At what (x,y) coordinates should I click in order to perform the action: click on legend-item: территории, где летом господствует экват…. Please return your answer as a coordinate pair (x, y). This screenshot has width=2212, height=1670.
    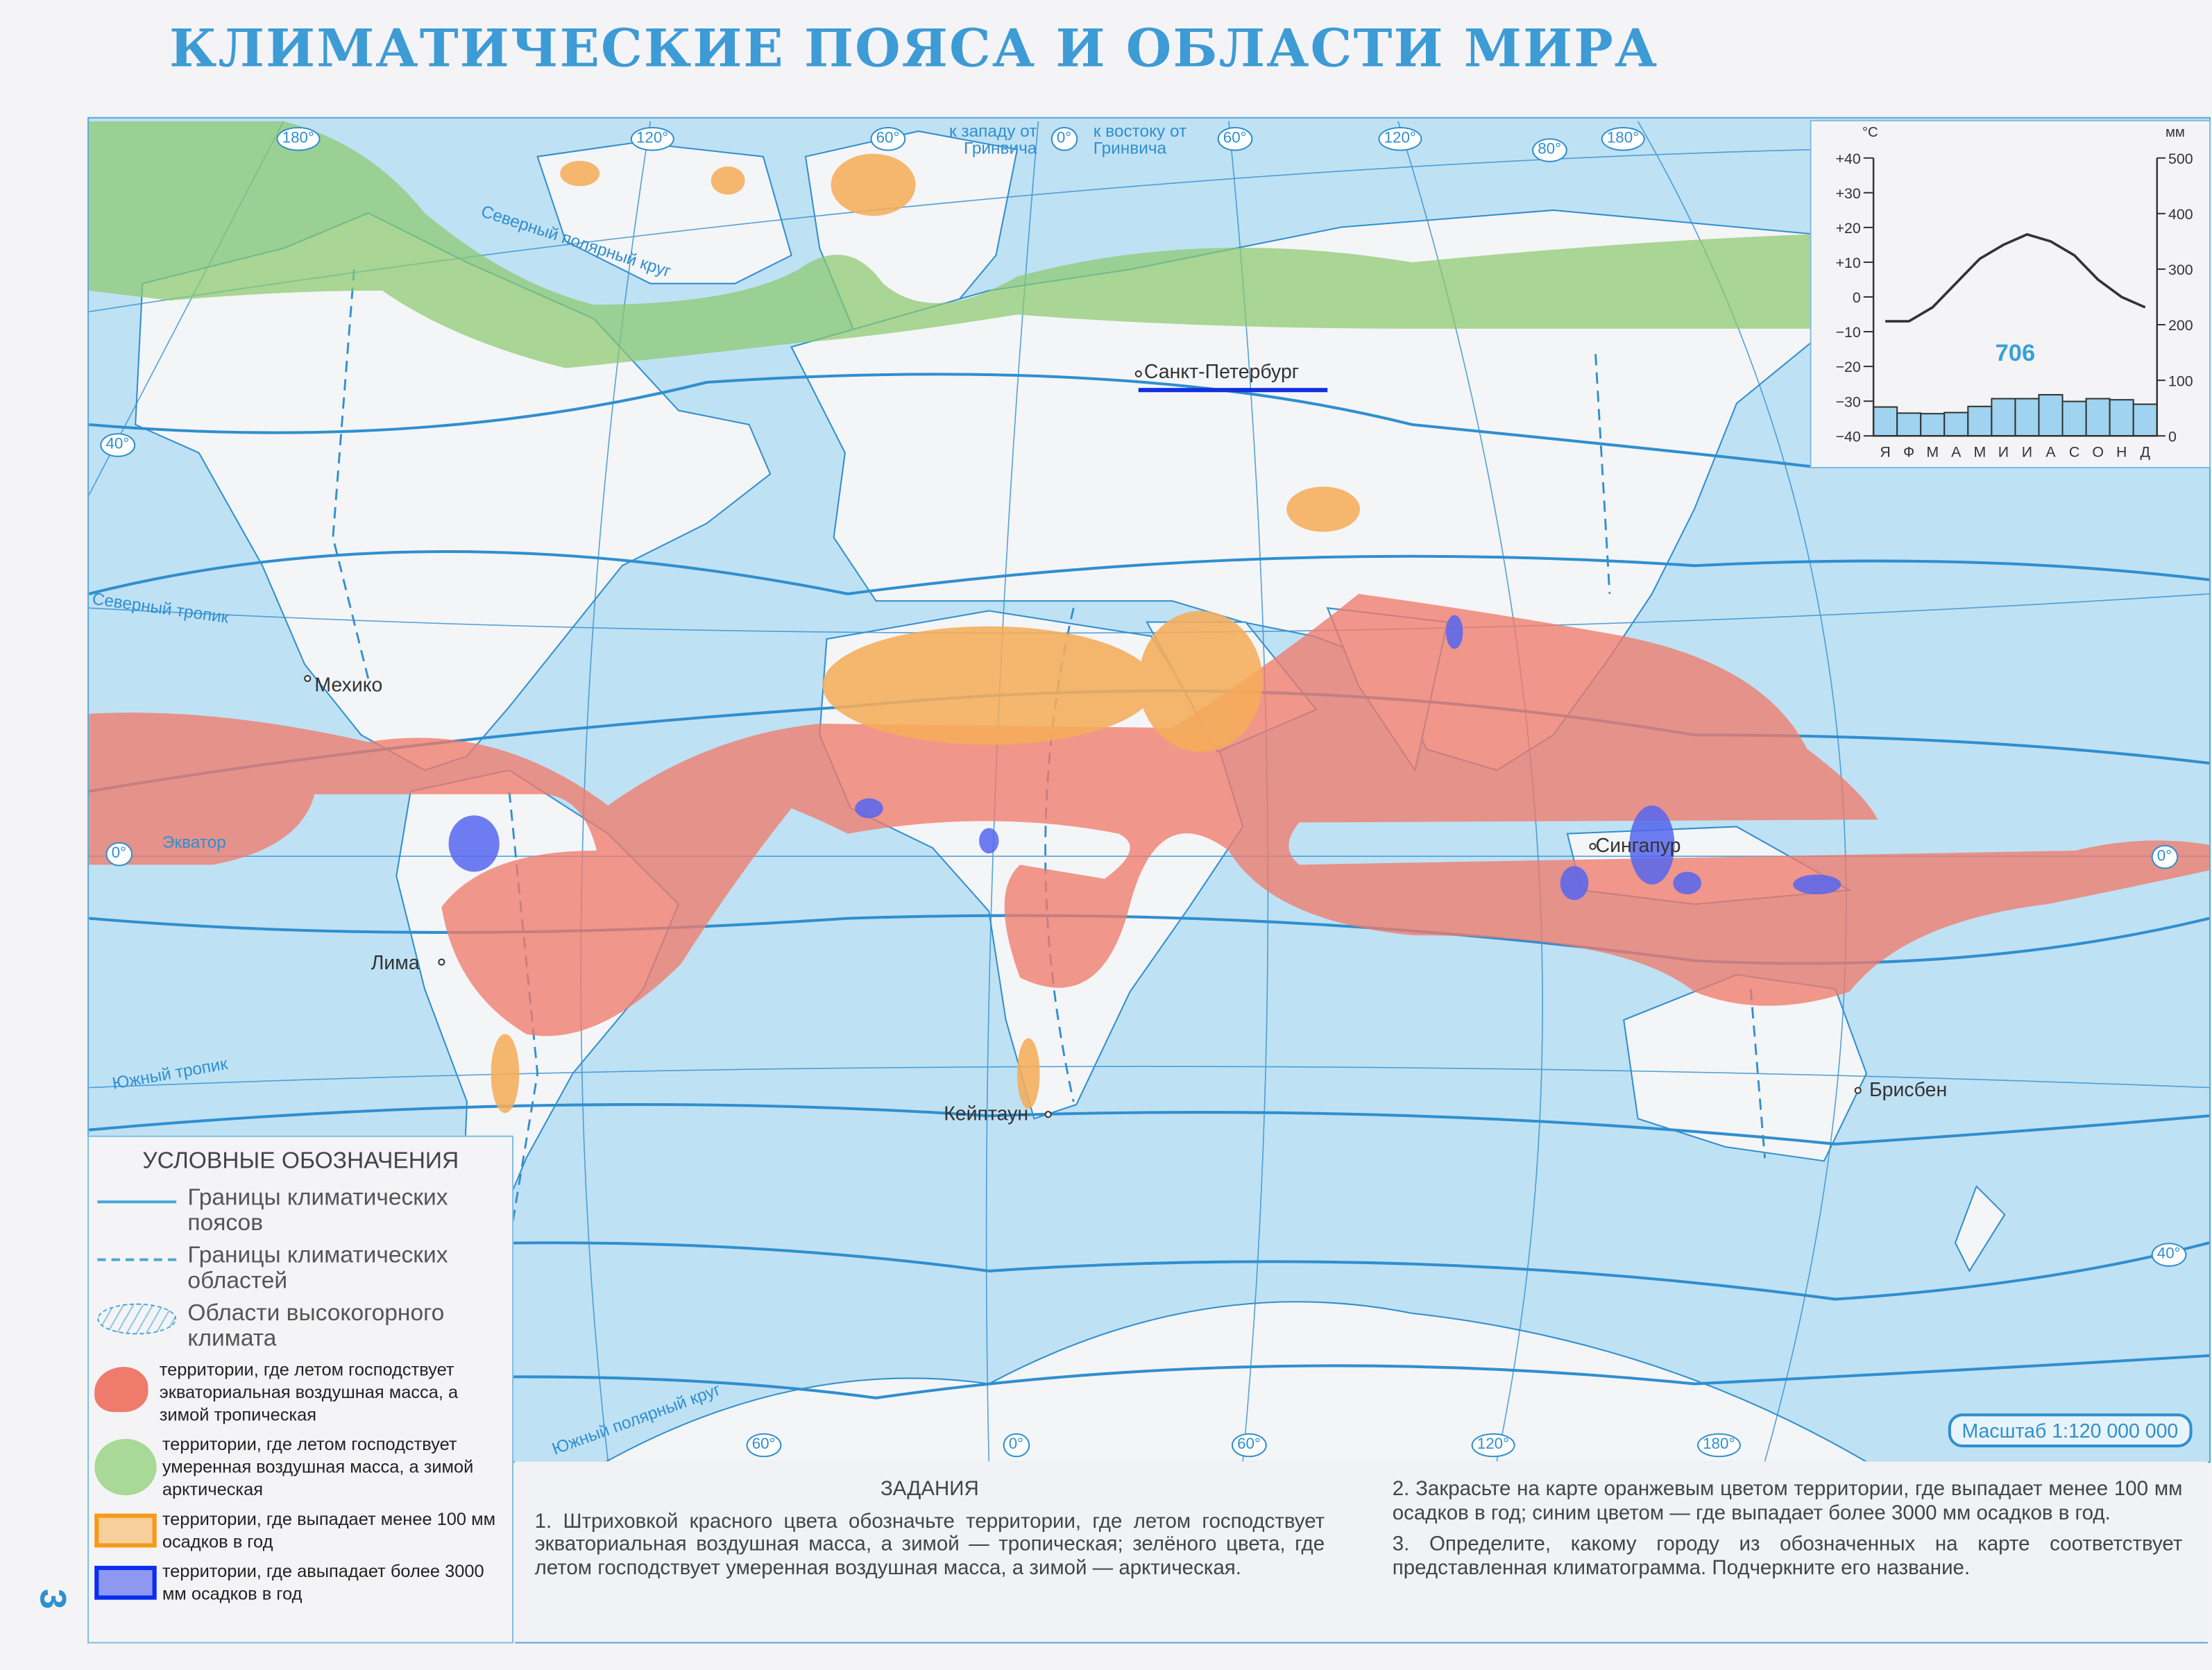
    Looking at the image, I should click on (300, 1392).